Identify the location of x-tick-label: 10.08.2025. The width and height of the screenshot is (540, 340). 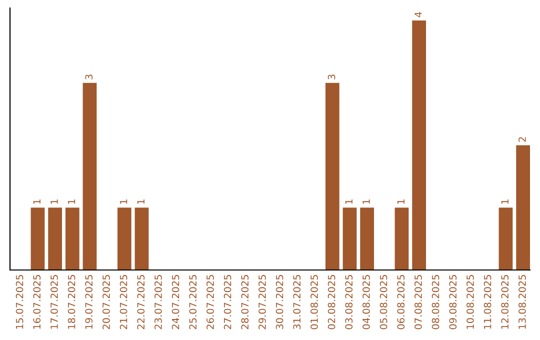
(470, 302).